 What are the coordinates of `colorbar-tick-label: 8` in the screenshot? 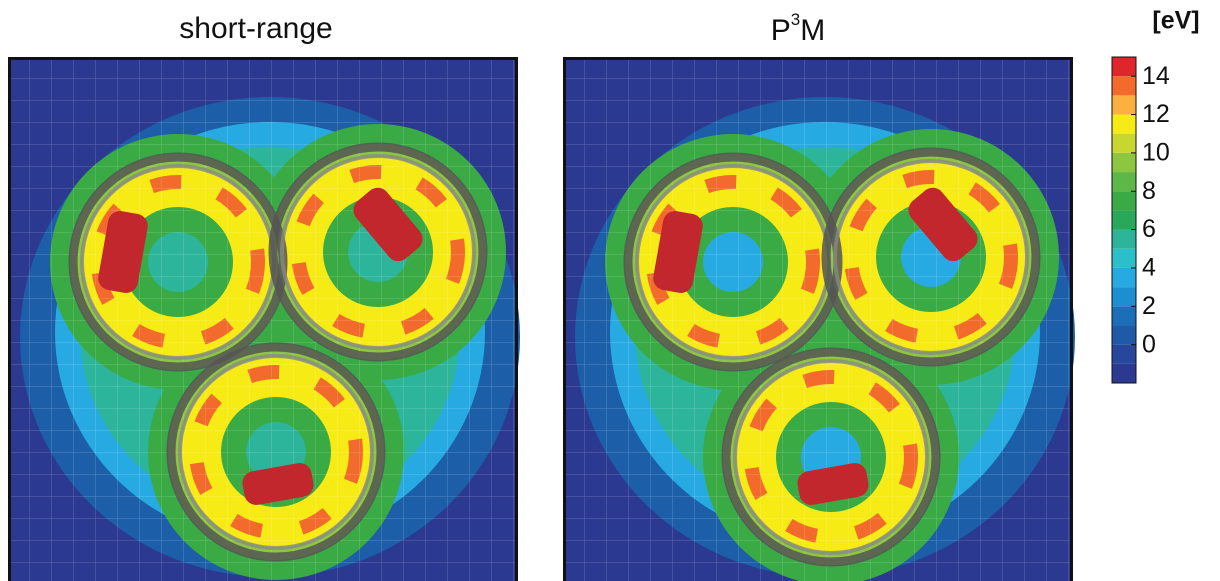 It's located at (1149, 191).